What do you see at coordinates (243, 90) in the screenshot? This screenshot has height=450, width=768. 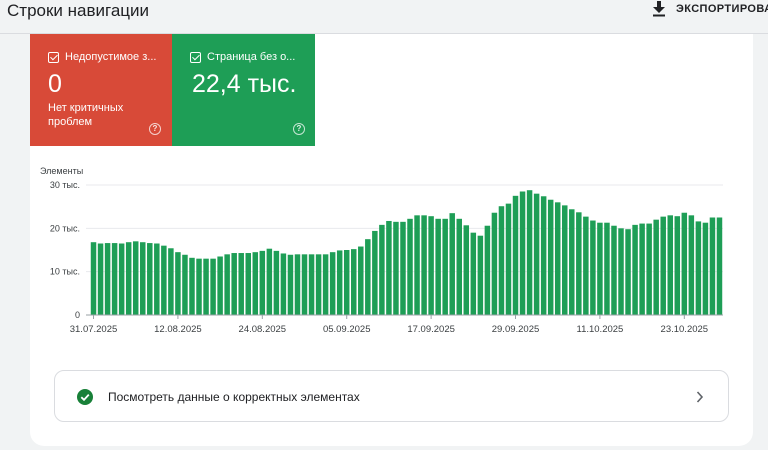 I see `tile-valid: Страница без о... 22,4 тыс. ?` at bounding box center [243, 90].